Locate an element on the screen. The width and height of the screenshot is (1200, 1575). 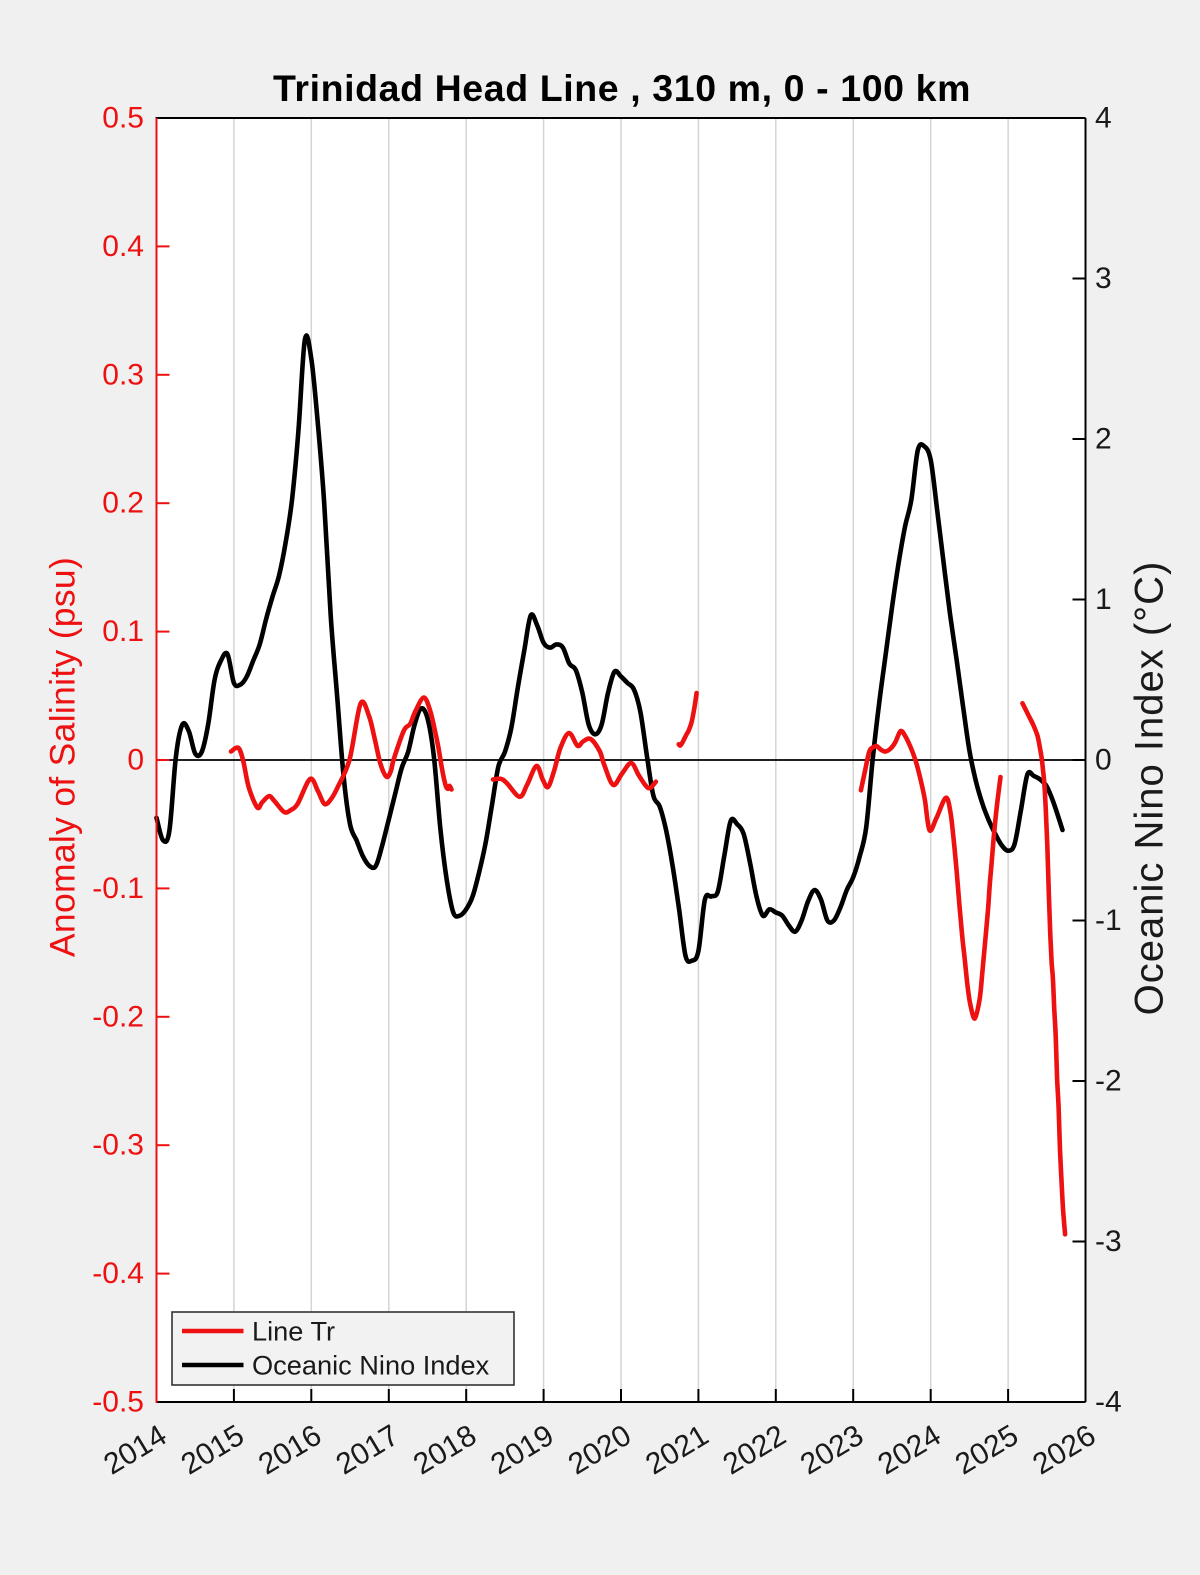
svg-text: -0.5 is located at coordinates (118, 1402).